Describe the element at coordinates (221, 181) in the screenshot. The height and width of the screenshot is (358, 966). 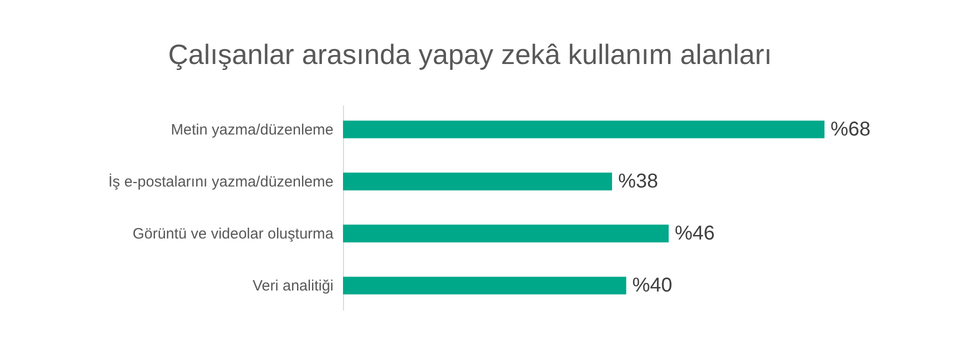
I see `y-tick-label: İş e-postalarını yazma/düzenleme` at that location.